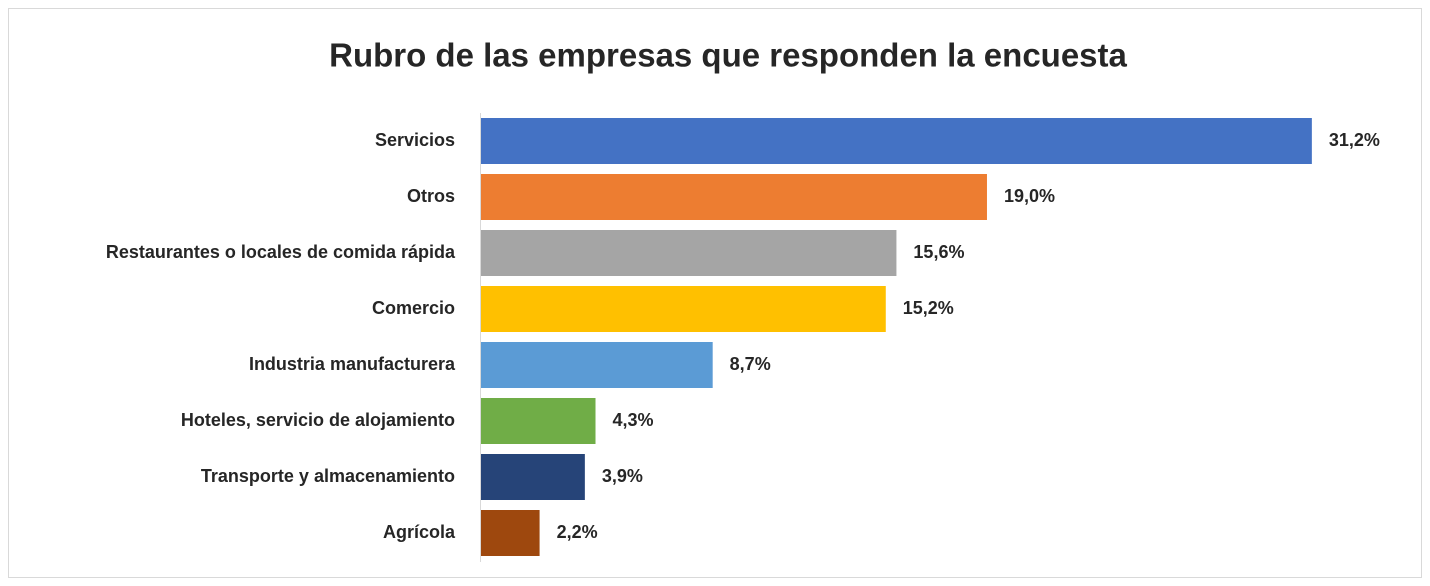 The height and width of the screenshot is (586, 1430). What do you see at coordinates (281, 252) in the screenshot?
I see `category-label: Restaurantes o locales de comida rápida` at bounding box center [281, 252].